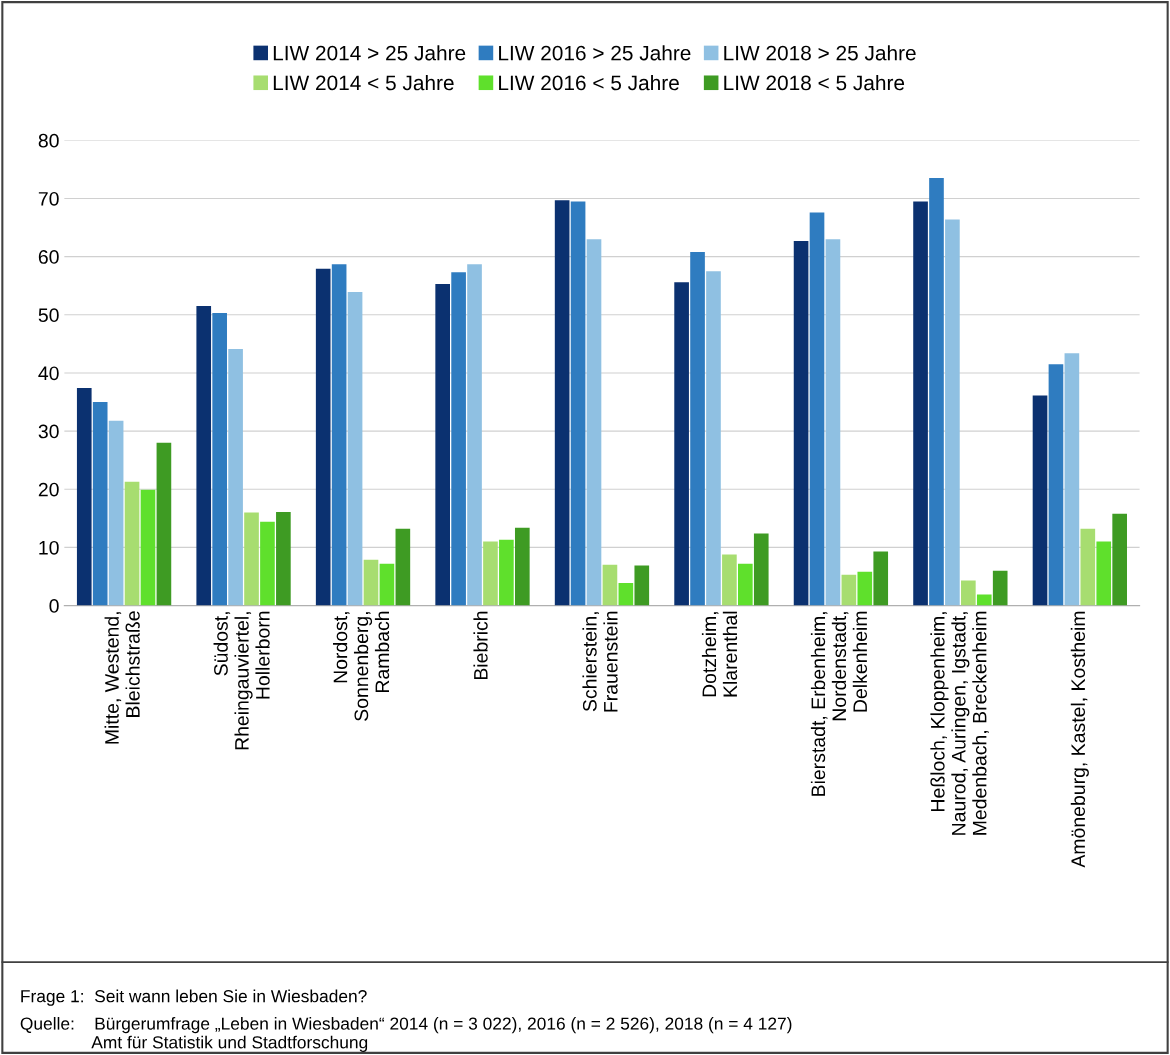 This screenshot has width=1170, height=1055. Describe the element at coordinates (820, 53) in the screenshot. I see `legend-label: LIW 2018 > 25 Jahre` at that location.